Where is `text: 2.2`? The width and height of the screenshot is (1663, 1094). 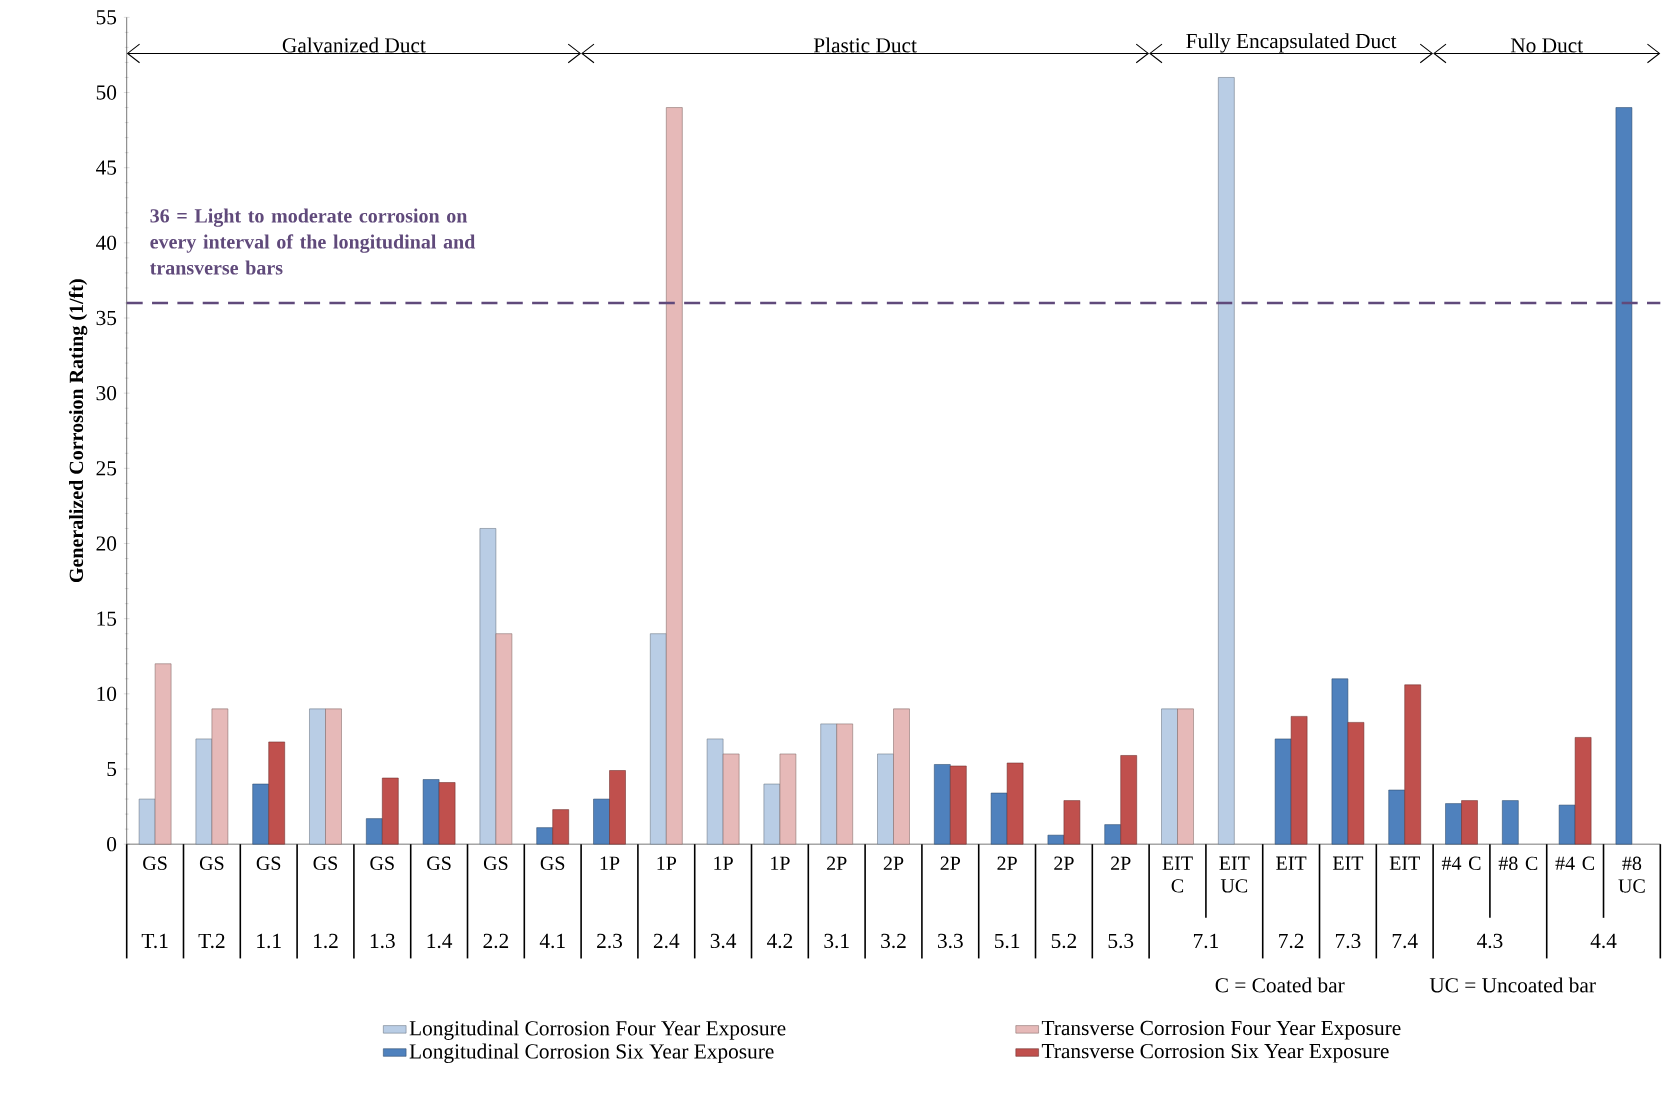 text: 2.2 is located at coordinates (496, 941).